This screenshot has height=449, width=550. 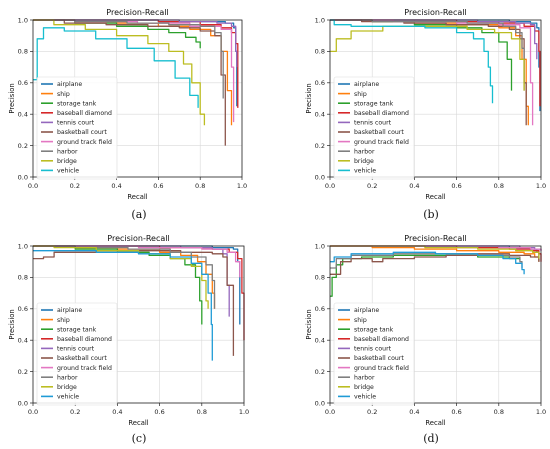 I want to click on panel-caption: (a), so click(x=138, y=214).